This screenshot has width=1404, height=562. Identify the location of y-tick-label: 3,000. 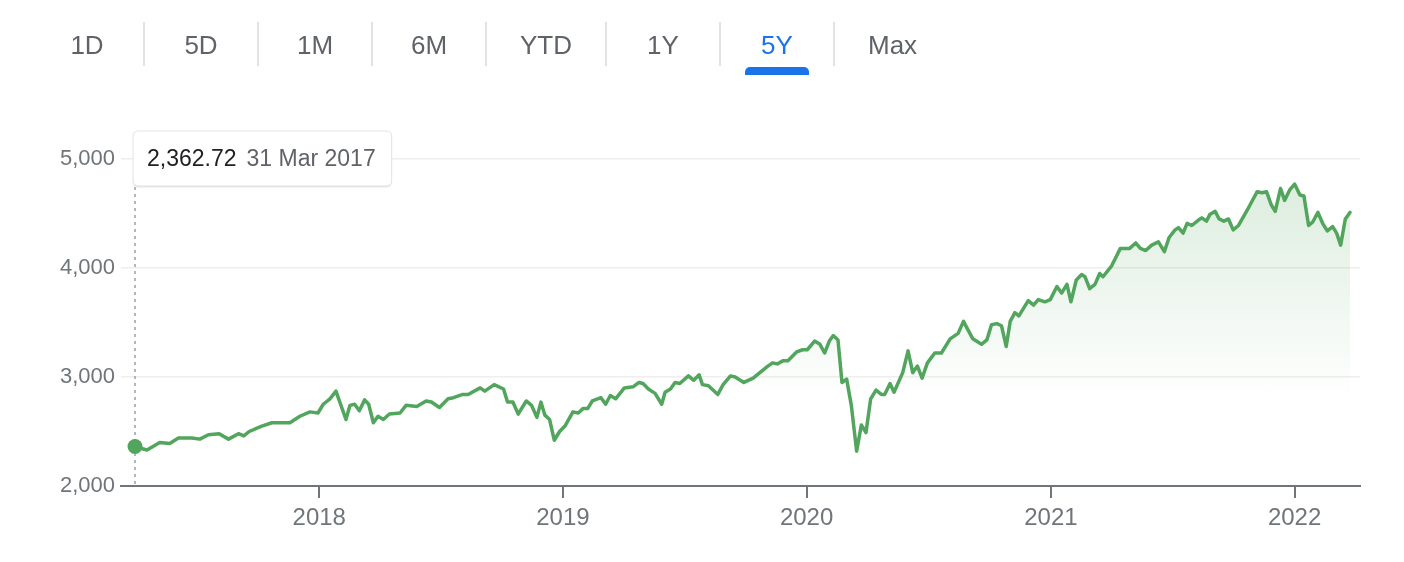
(87, 376).